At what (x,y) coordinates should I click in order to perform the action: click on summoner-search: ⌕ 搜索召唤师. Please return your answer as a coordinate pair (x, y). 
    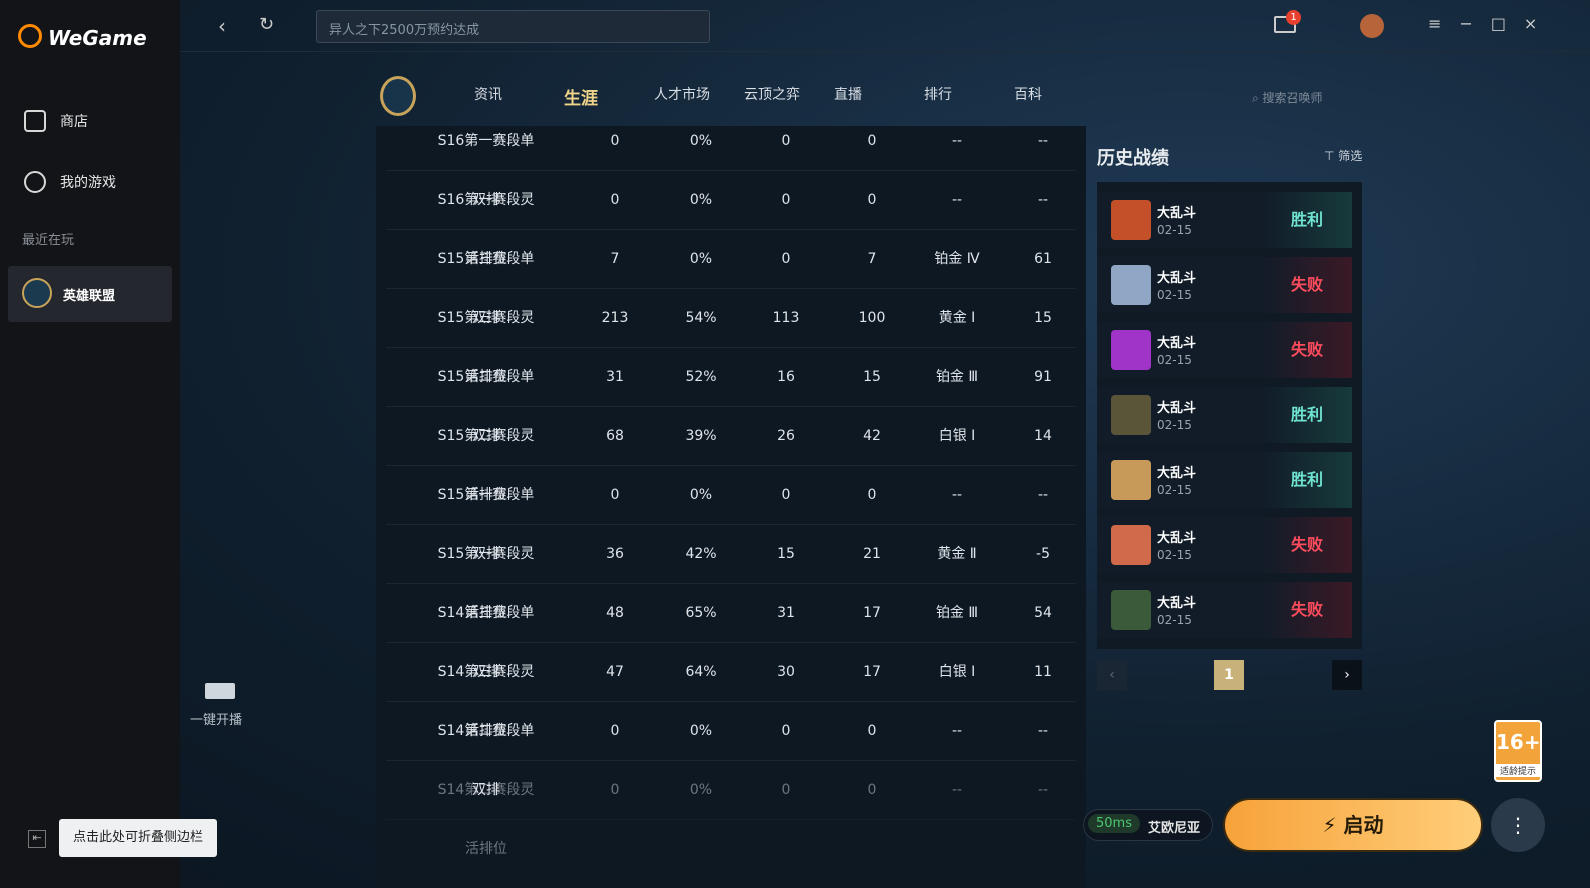
    Looking at the image, I should click on (1287, 98).